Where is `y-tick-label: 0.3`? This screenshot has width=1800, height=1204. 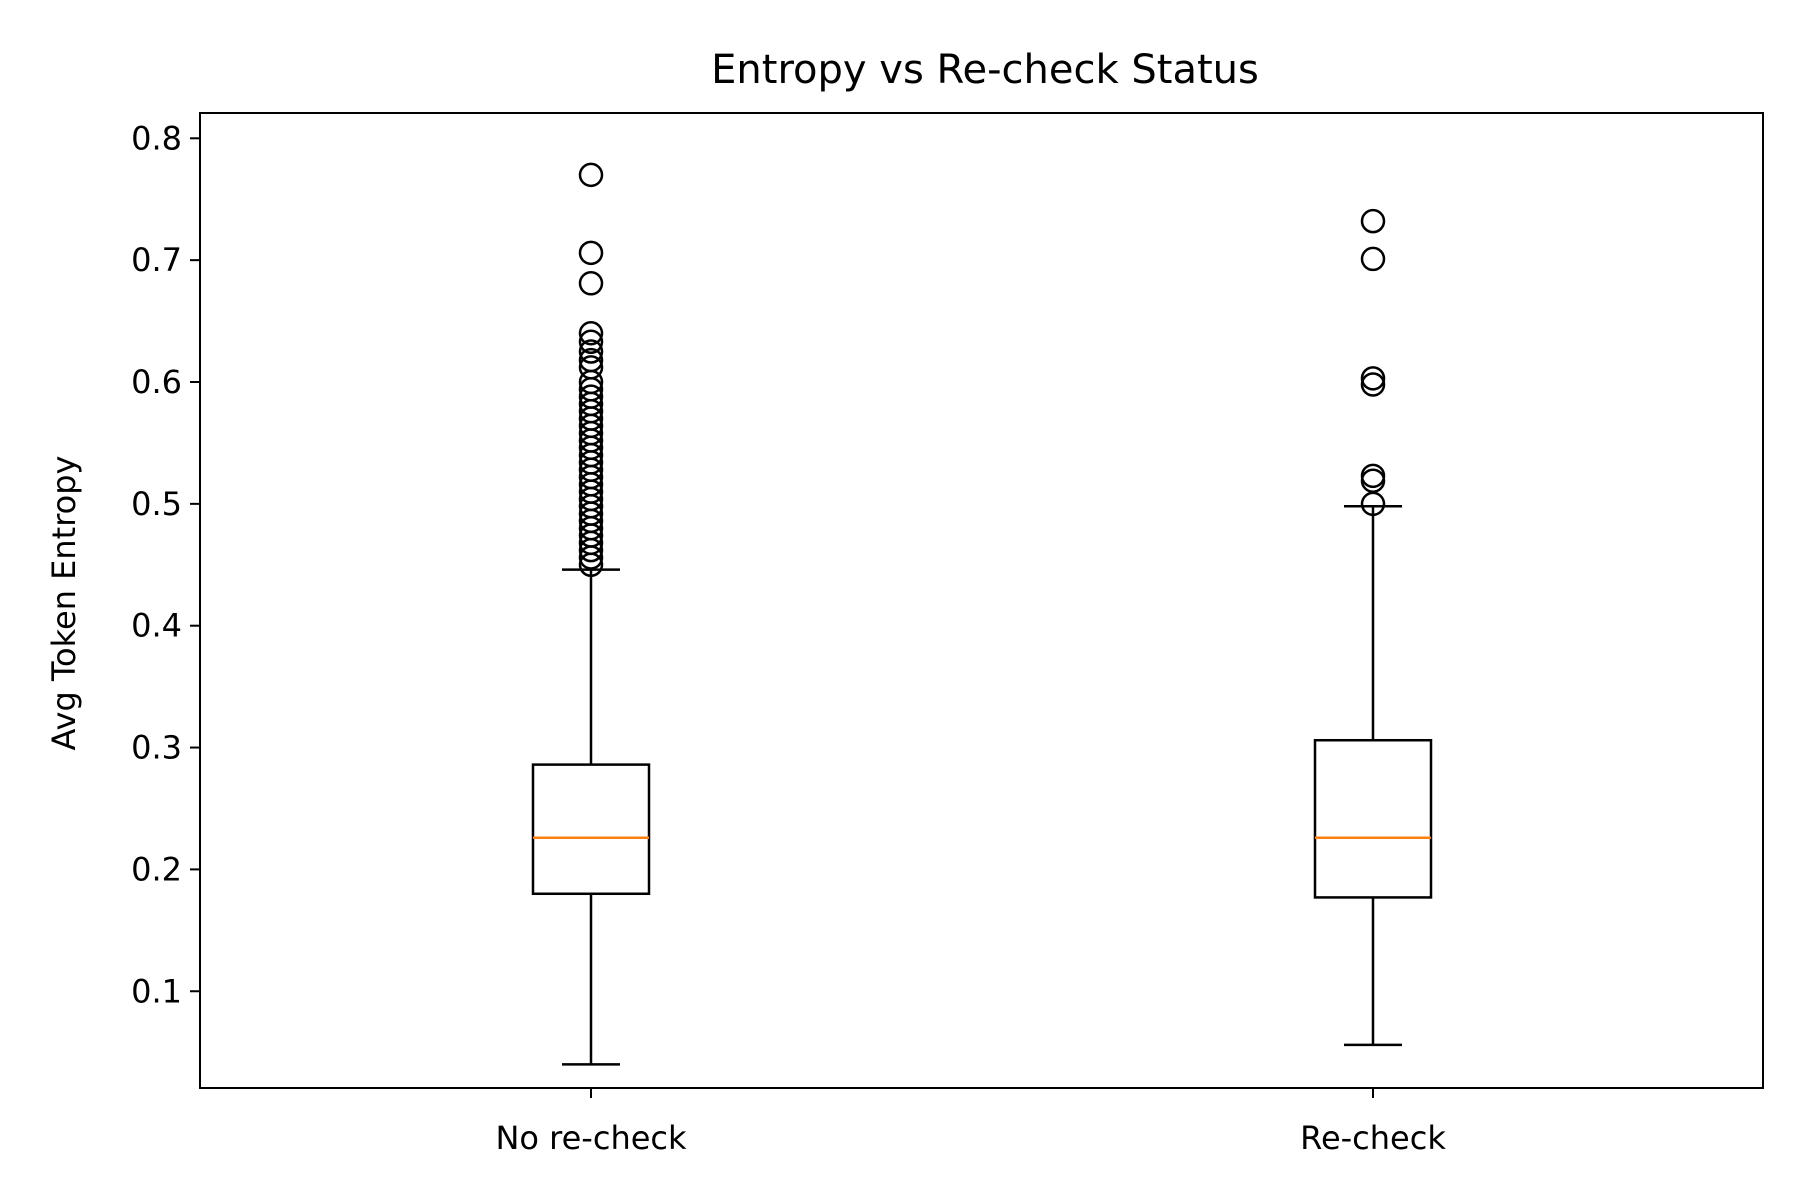
y-tick-label: 0.3 is located at coordinates (156, 748).